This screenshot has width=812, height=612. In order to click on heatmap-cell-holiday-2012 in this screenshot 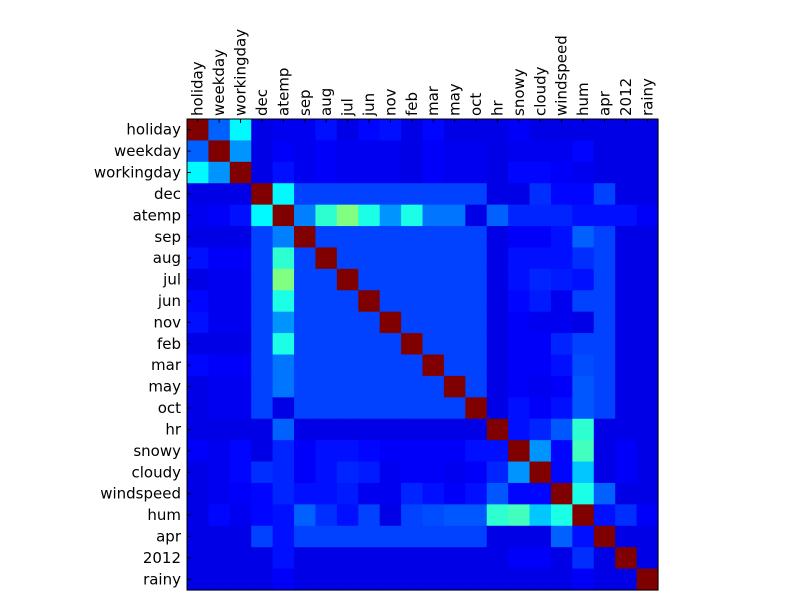, I will do `click(626, 130)`.